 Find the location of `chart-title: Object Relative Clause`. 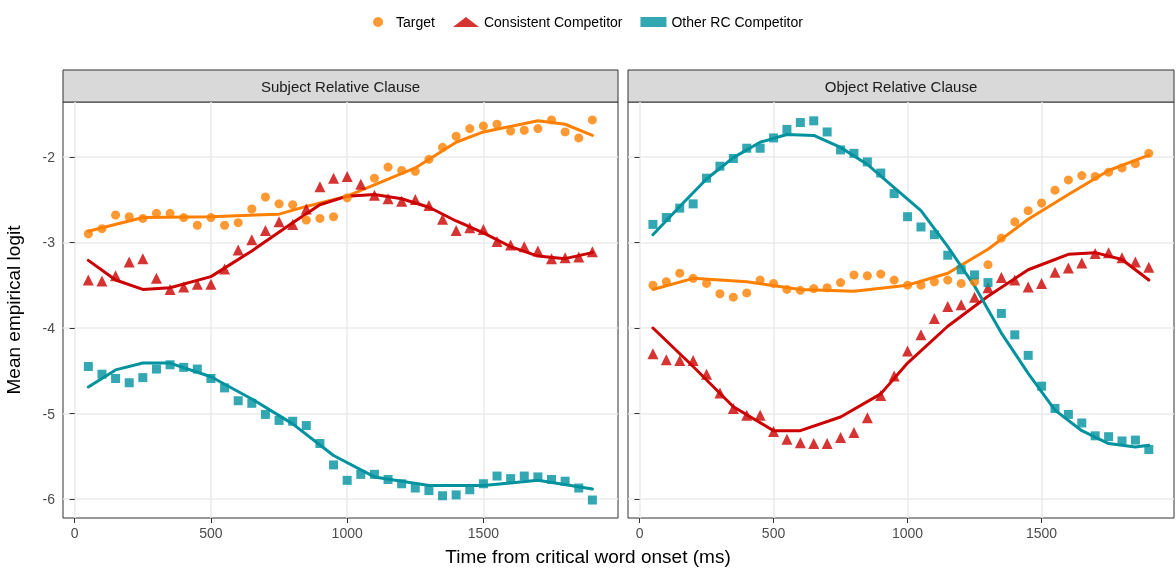

chart-title: Object Relative Clause is located at coordinates (901, 86).